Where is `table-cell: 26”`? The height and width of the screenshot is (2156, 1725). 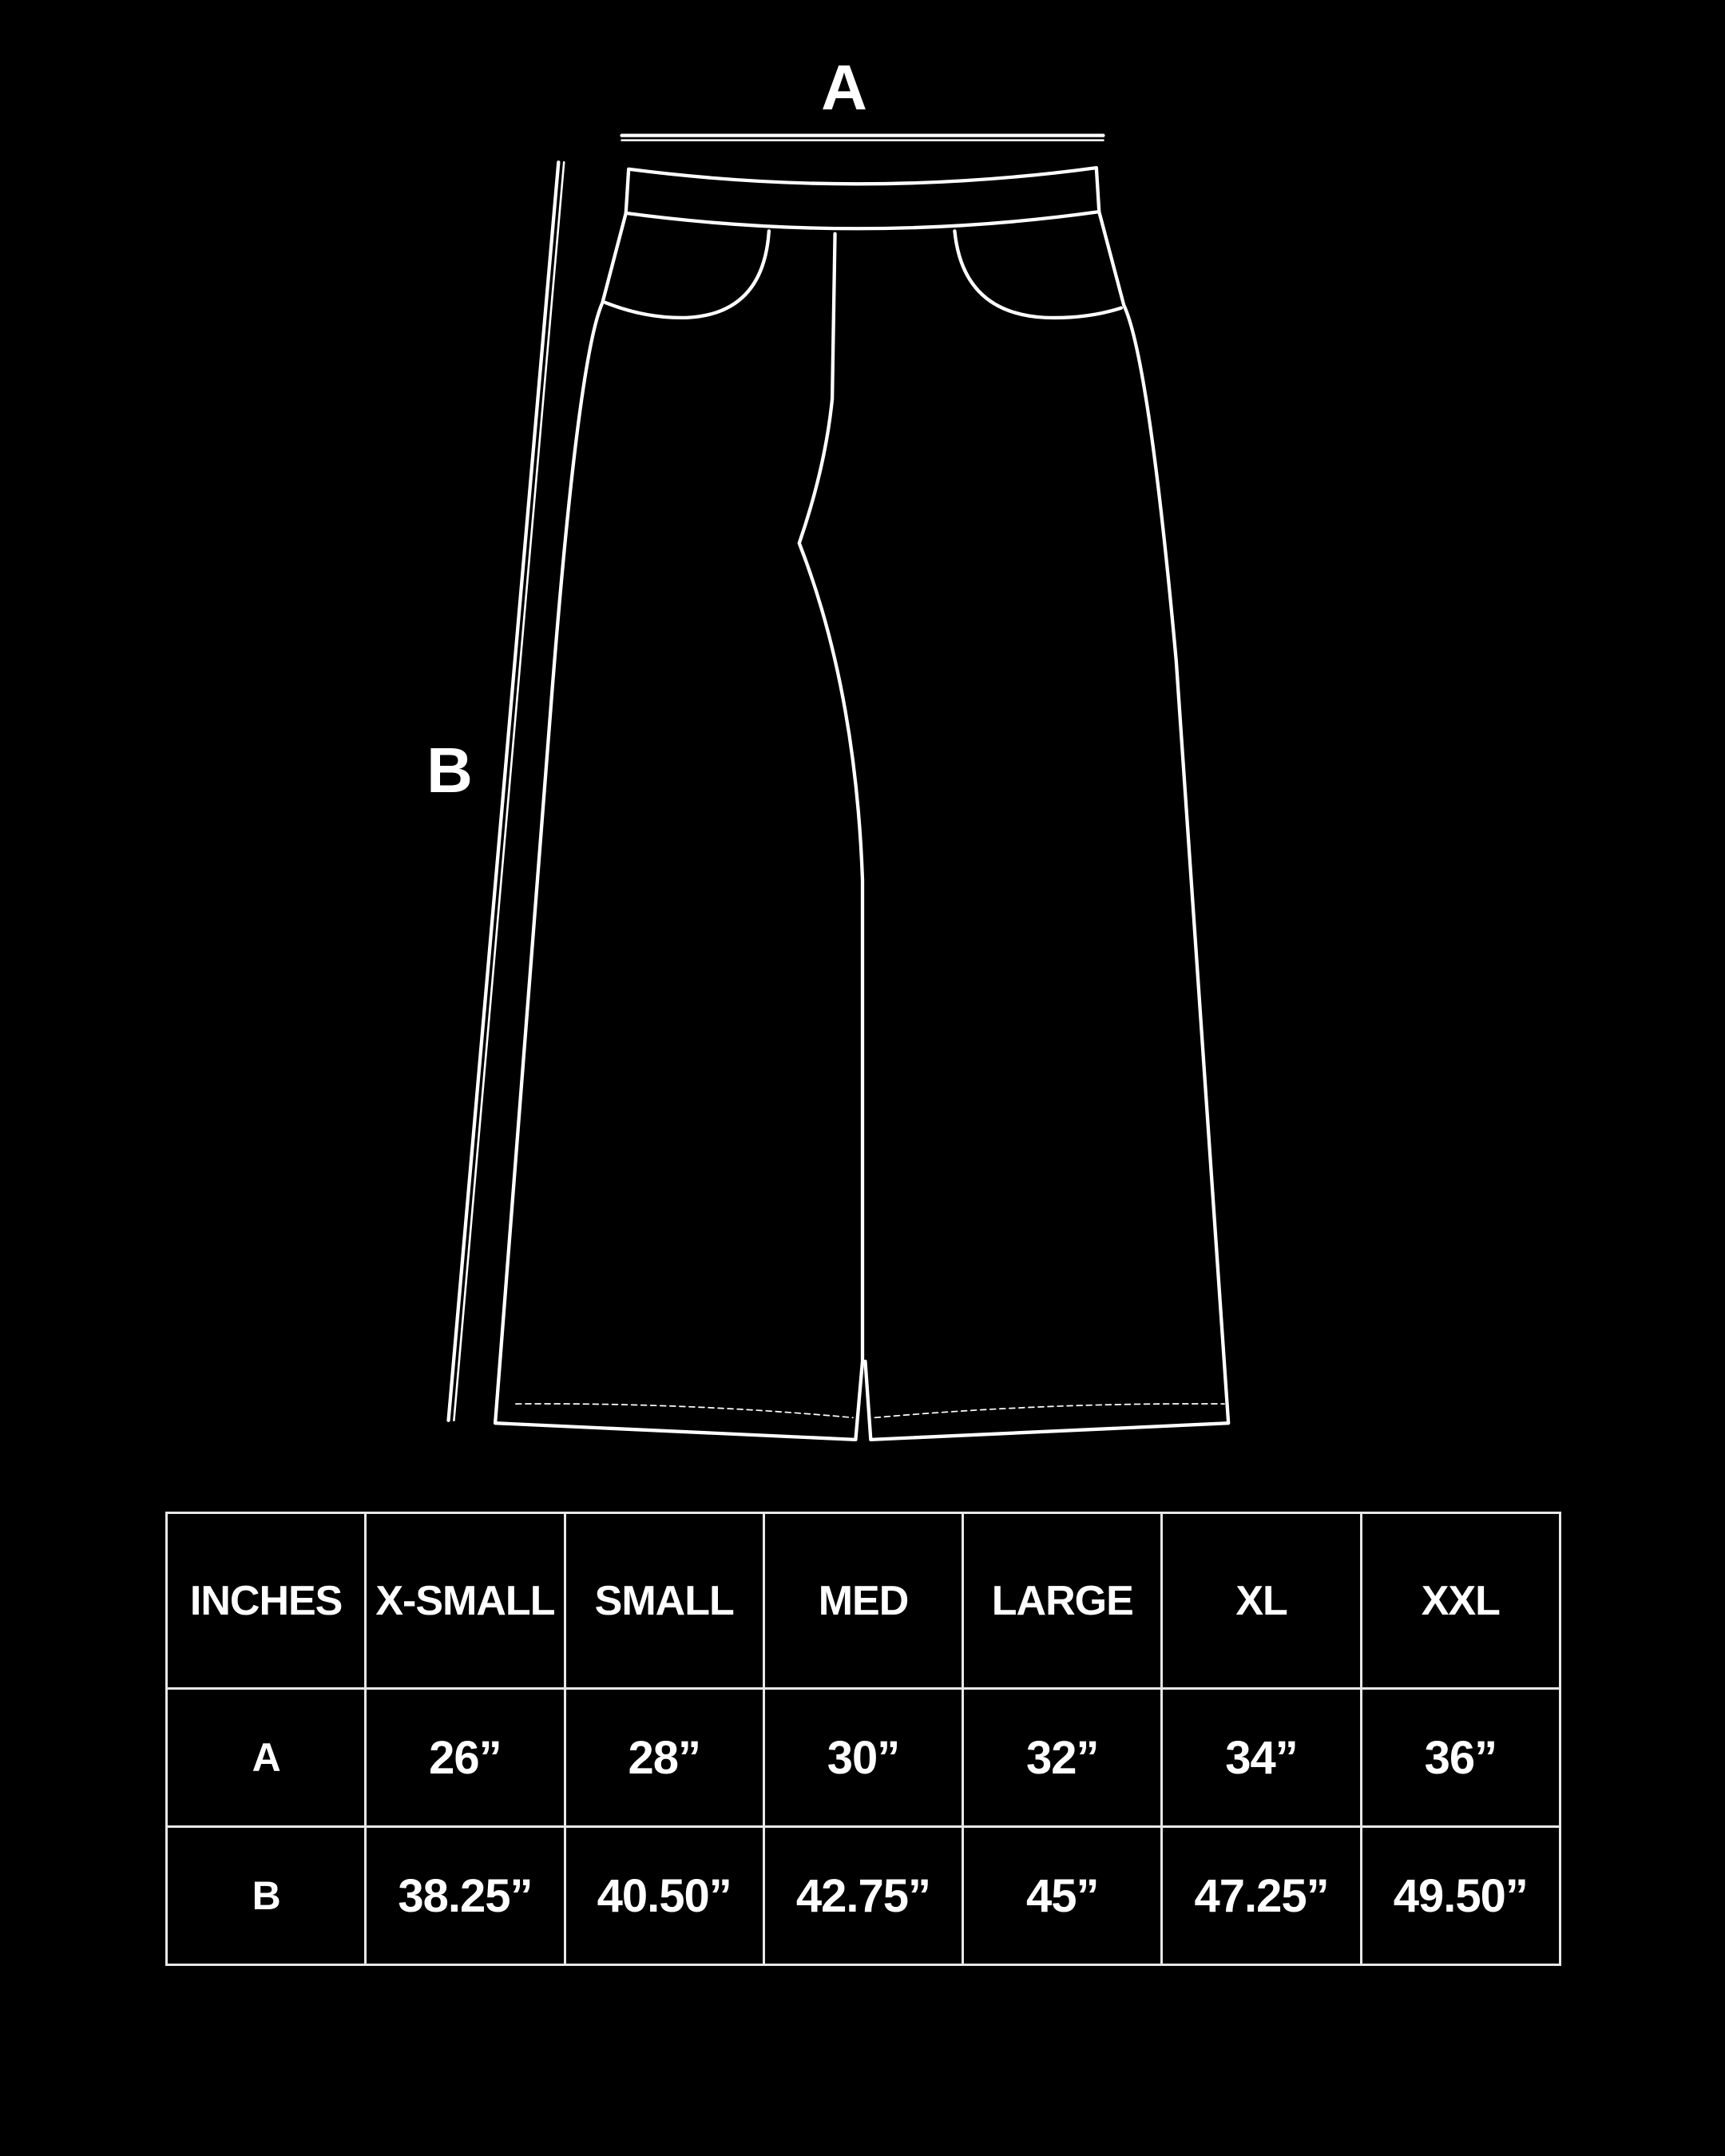 table-cell: 26” is located at coordinates (465, 1757).